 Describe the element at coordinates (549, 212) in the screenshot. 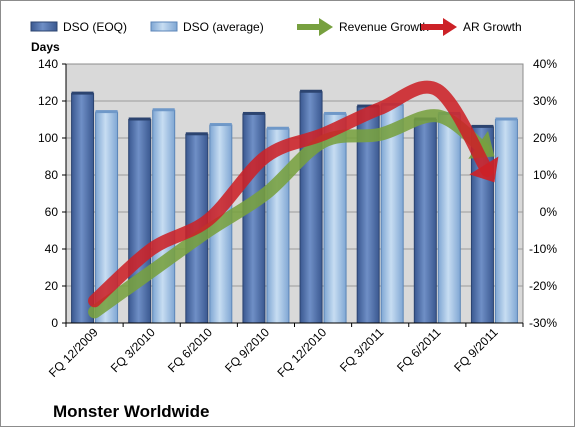

I see `y2-tick-label: 0%` at that location.